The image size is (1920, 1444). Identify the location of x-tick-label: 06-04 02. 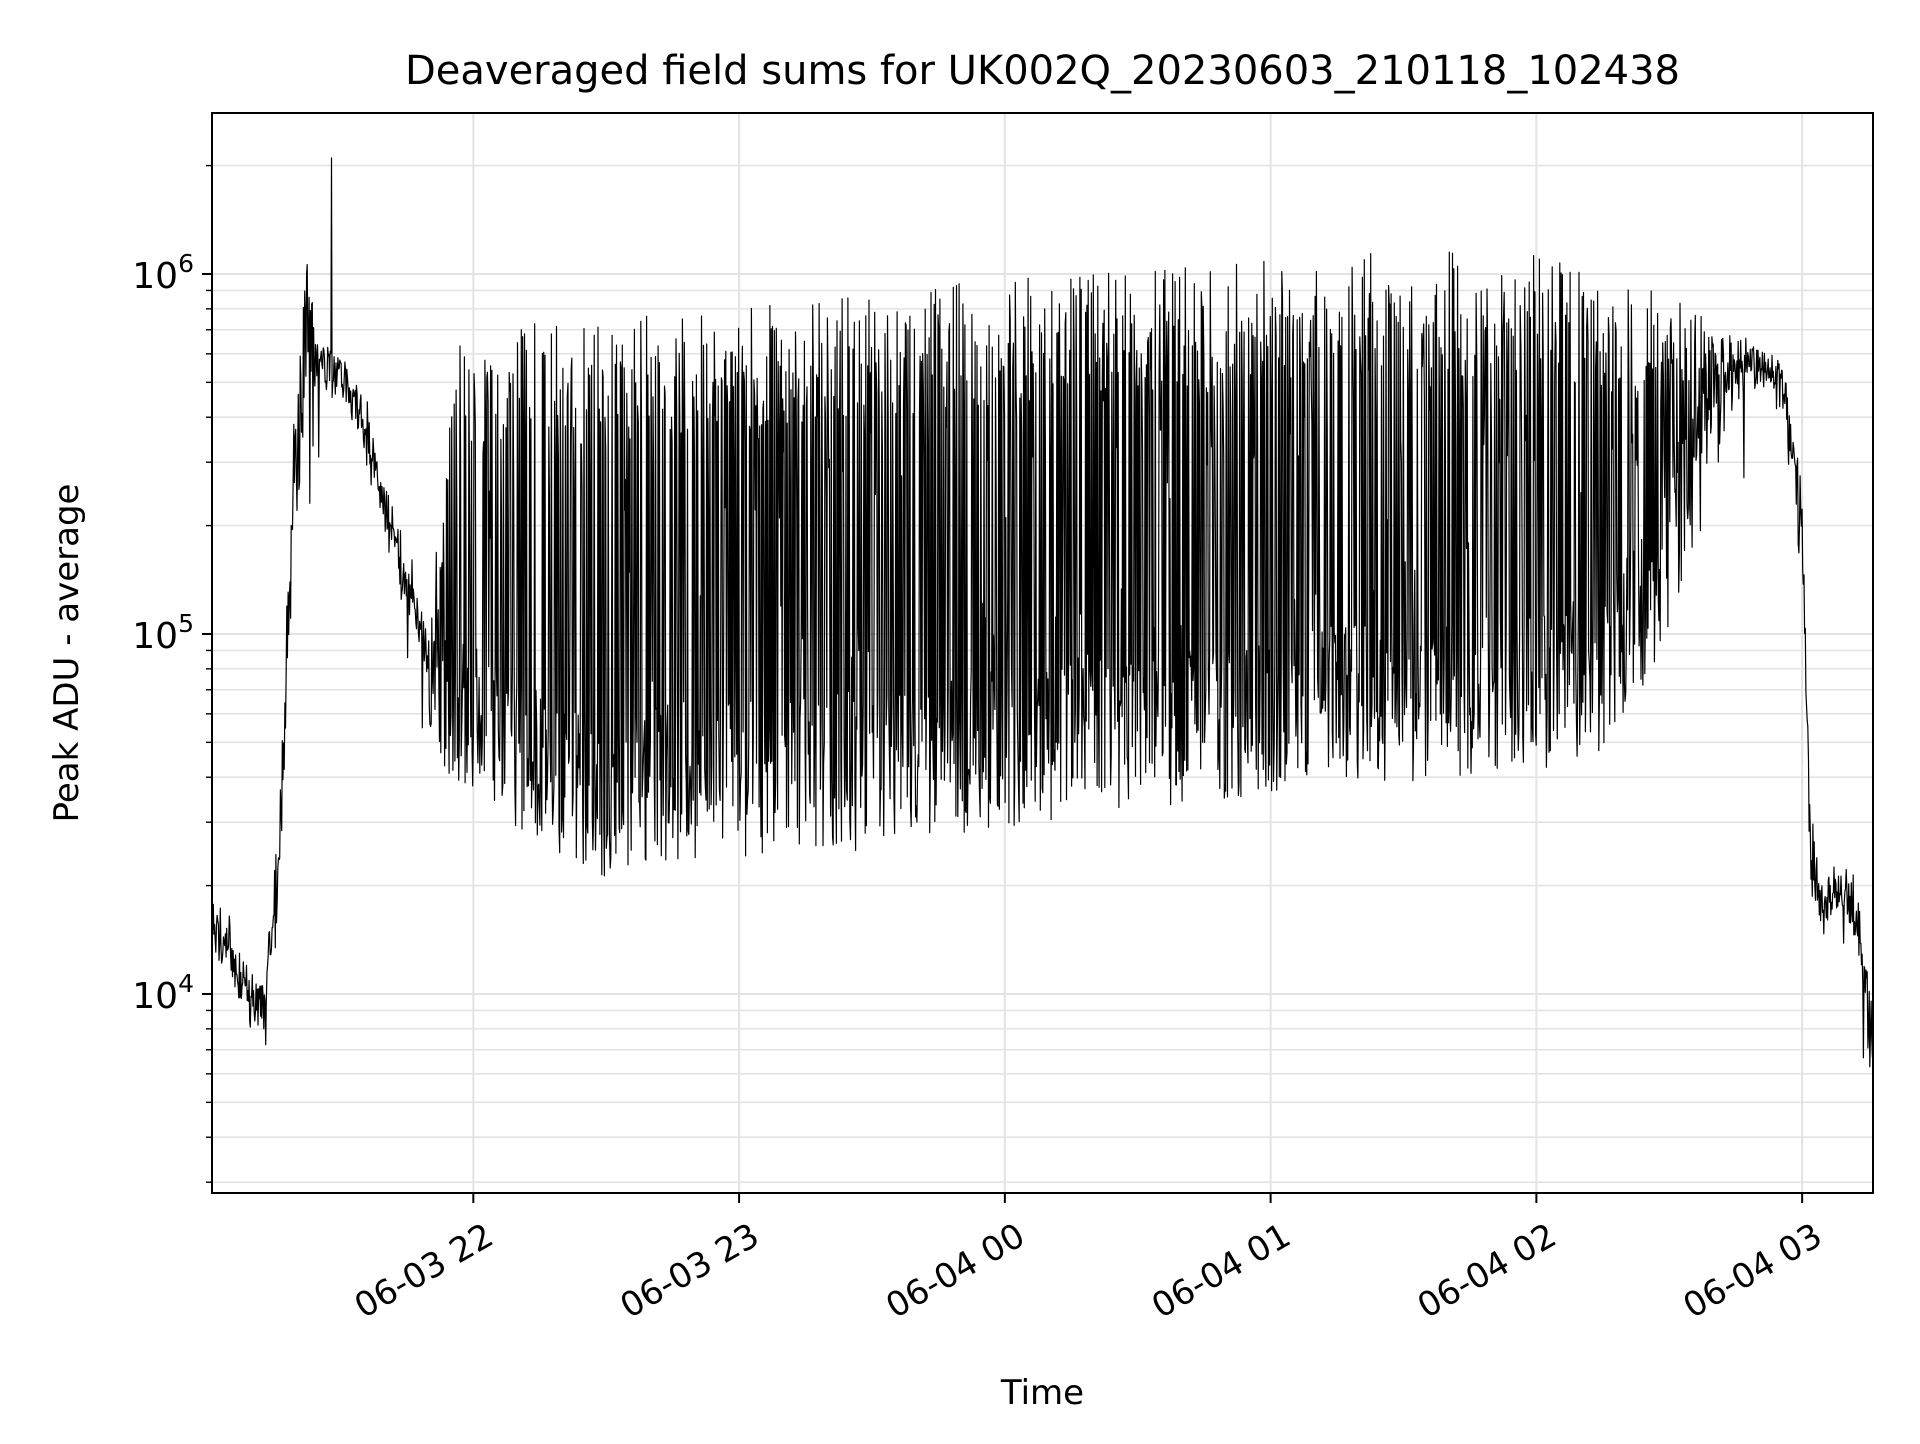
(1487, 1271).